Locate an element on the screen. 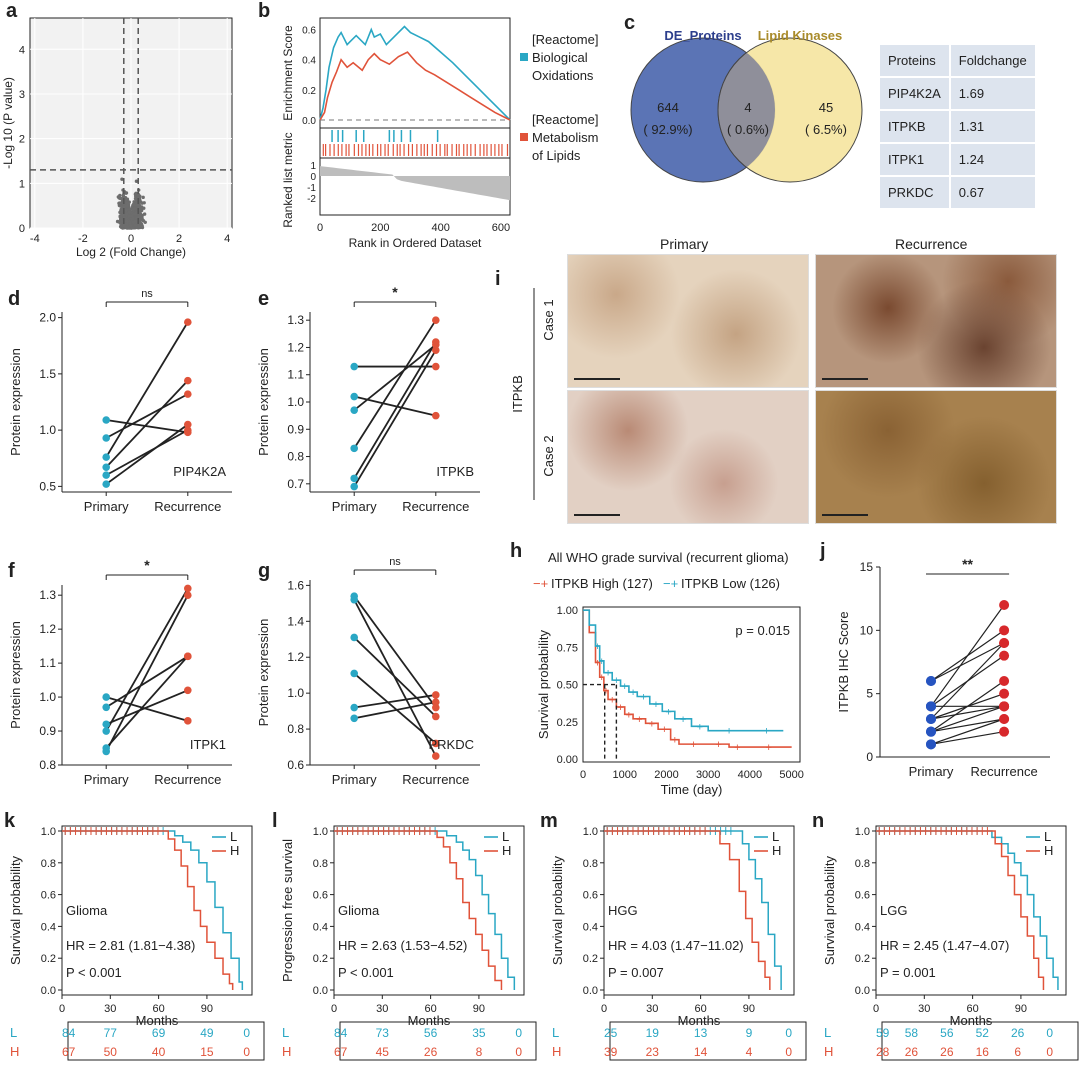 This screenshot has width=1080, height=1069. y-tick-label: -1 is located at coordinates (311, 188).